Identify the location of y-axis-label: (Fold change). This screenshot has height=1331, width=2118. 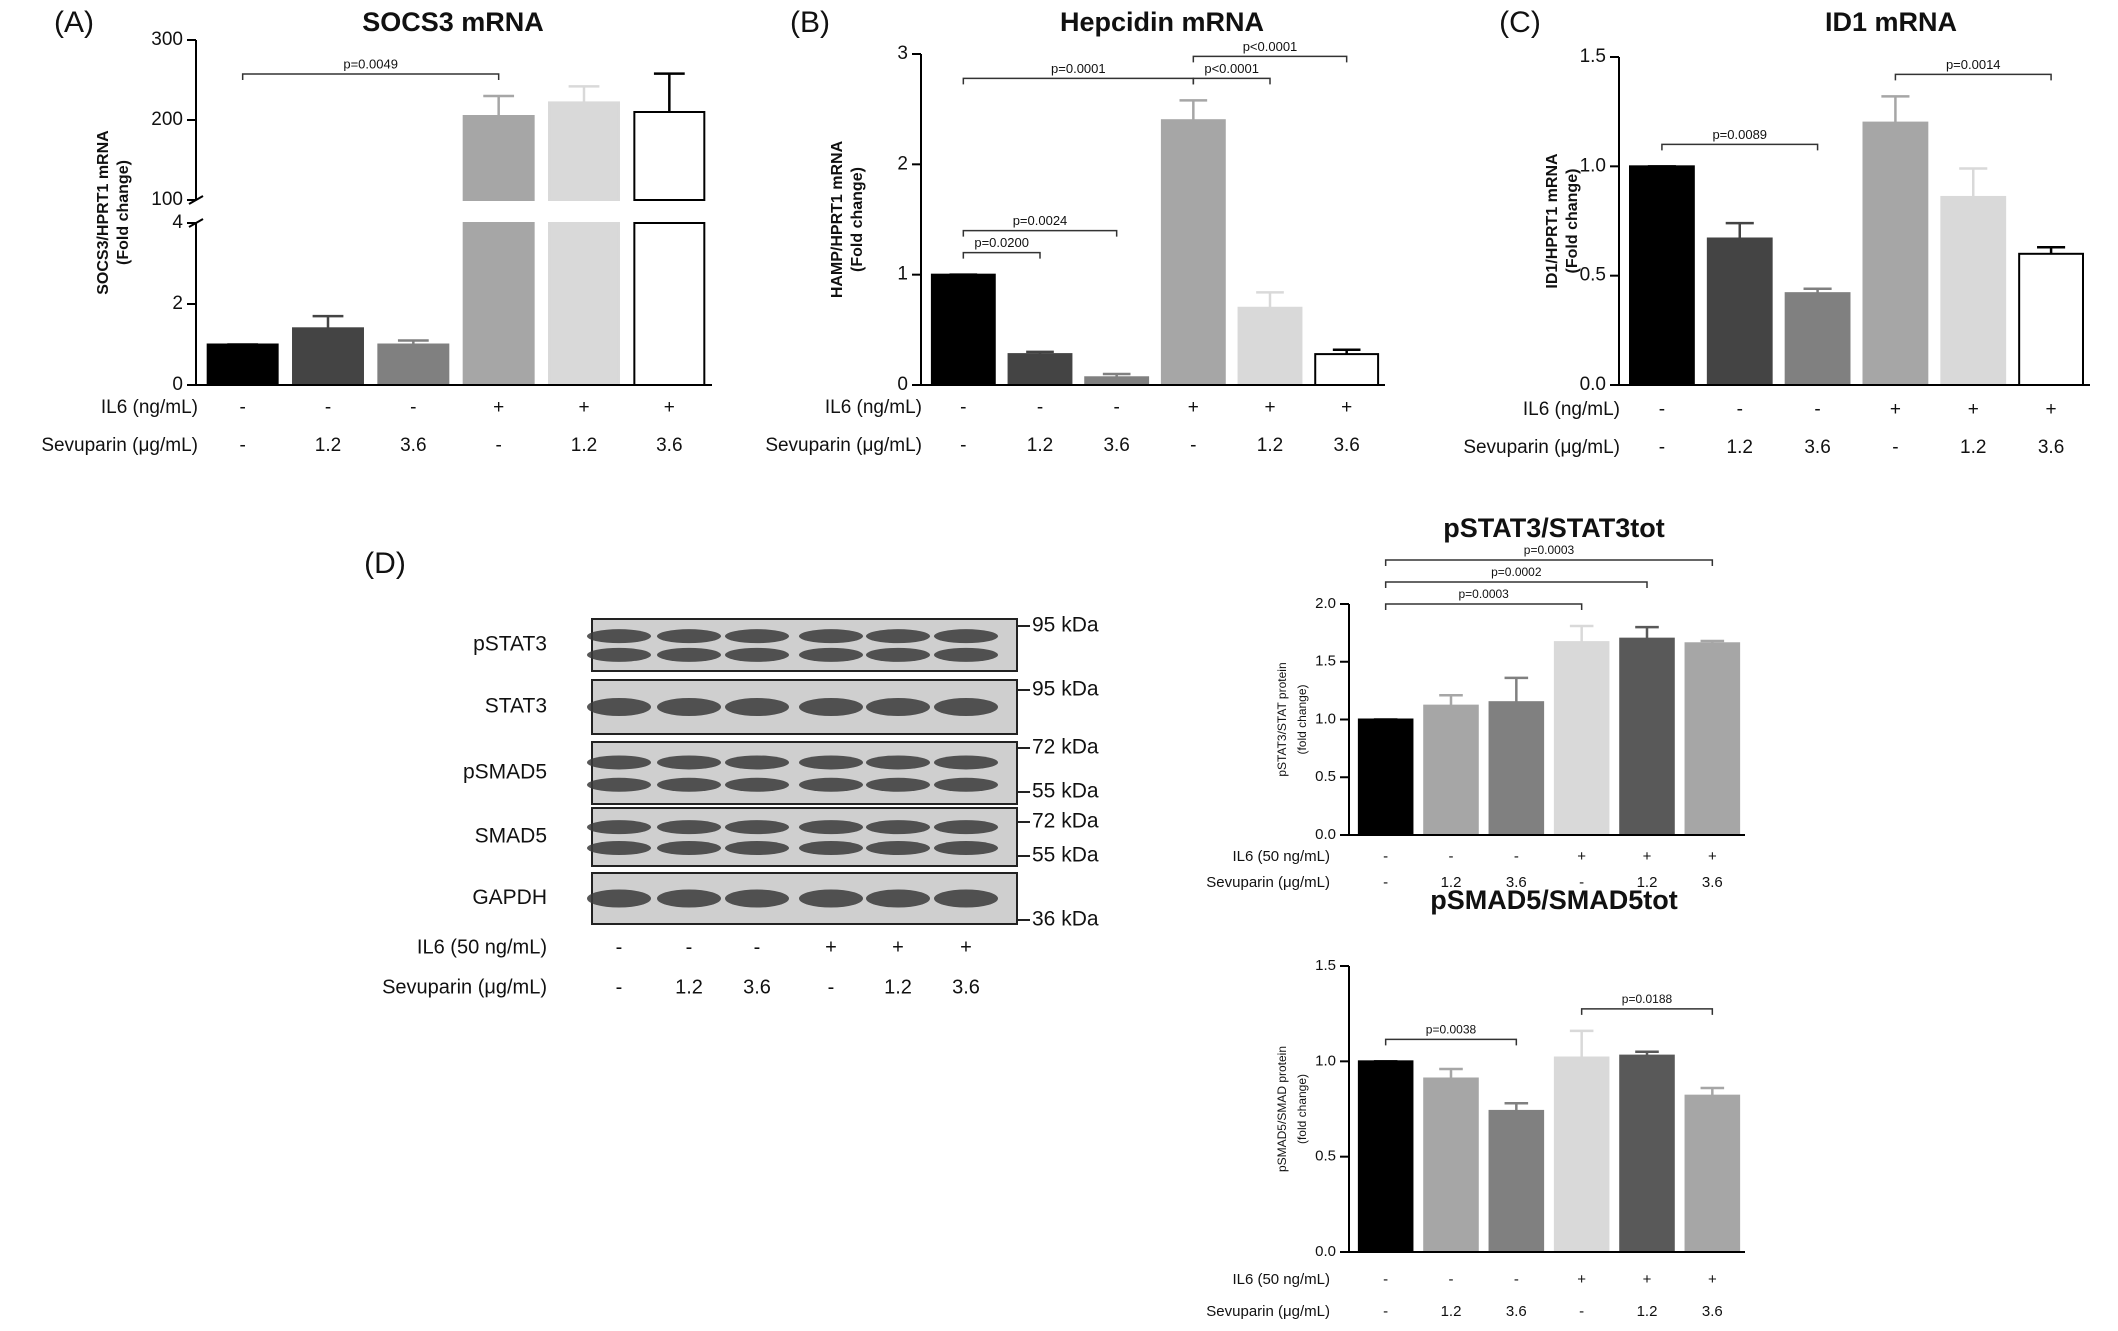
(857, 219).